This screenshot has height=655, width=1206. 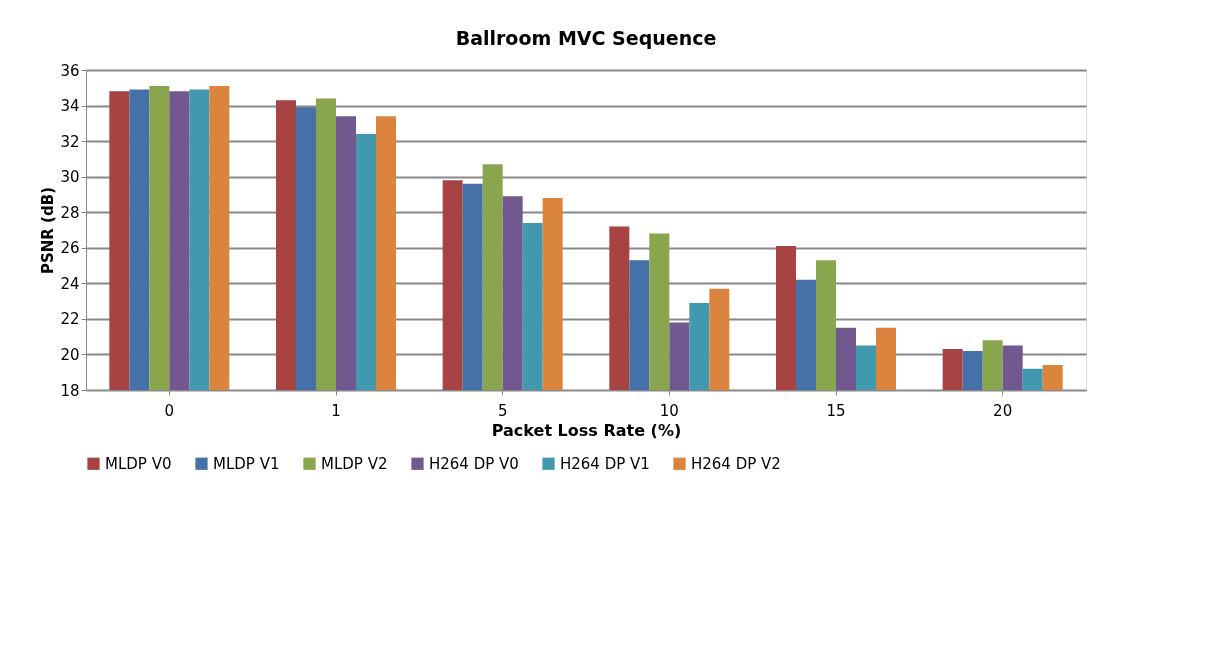 I want to click on y-tick-label: 34, so click(x=70, y=106).